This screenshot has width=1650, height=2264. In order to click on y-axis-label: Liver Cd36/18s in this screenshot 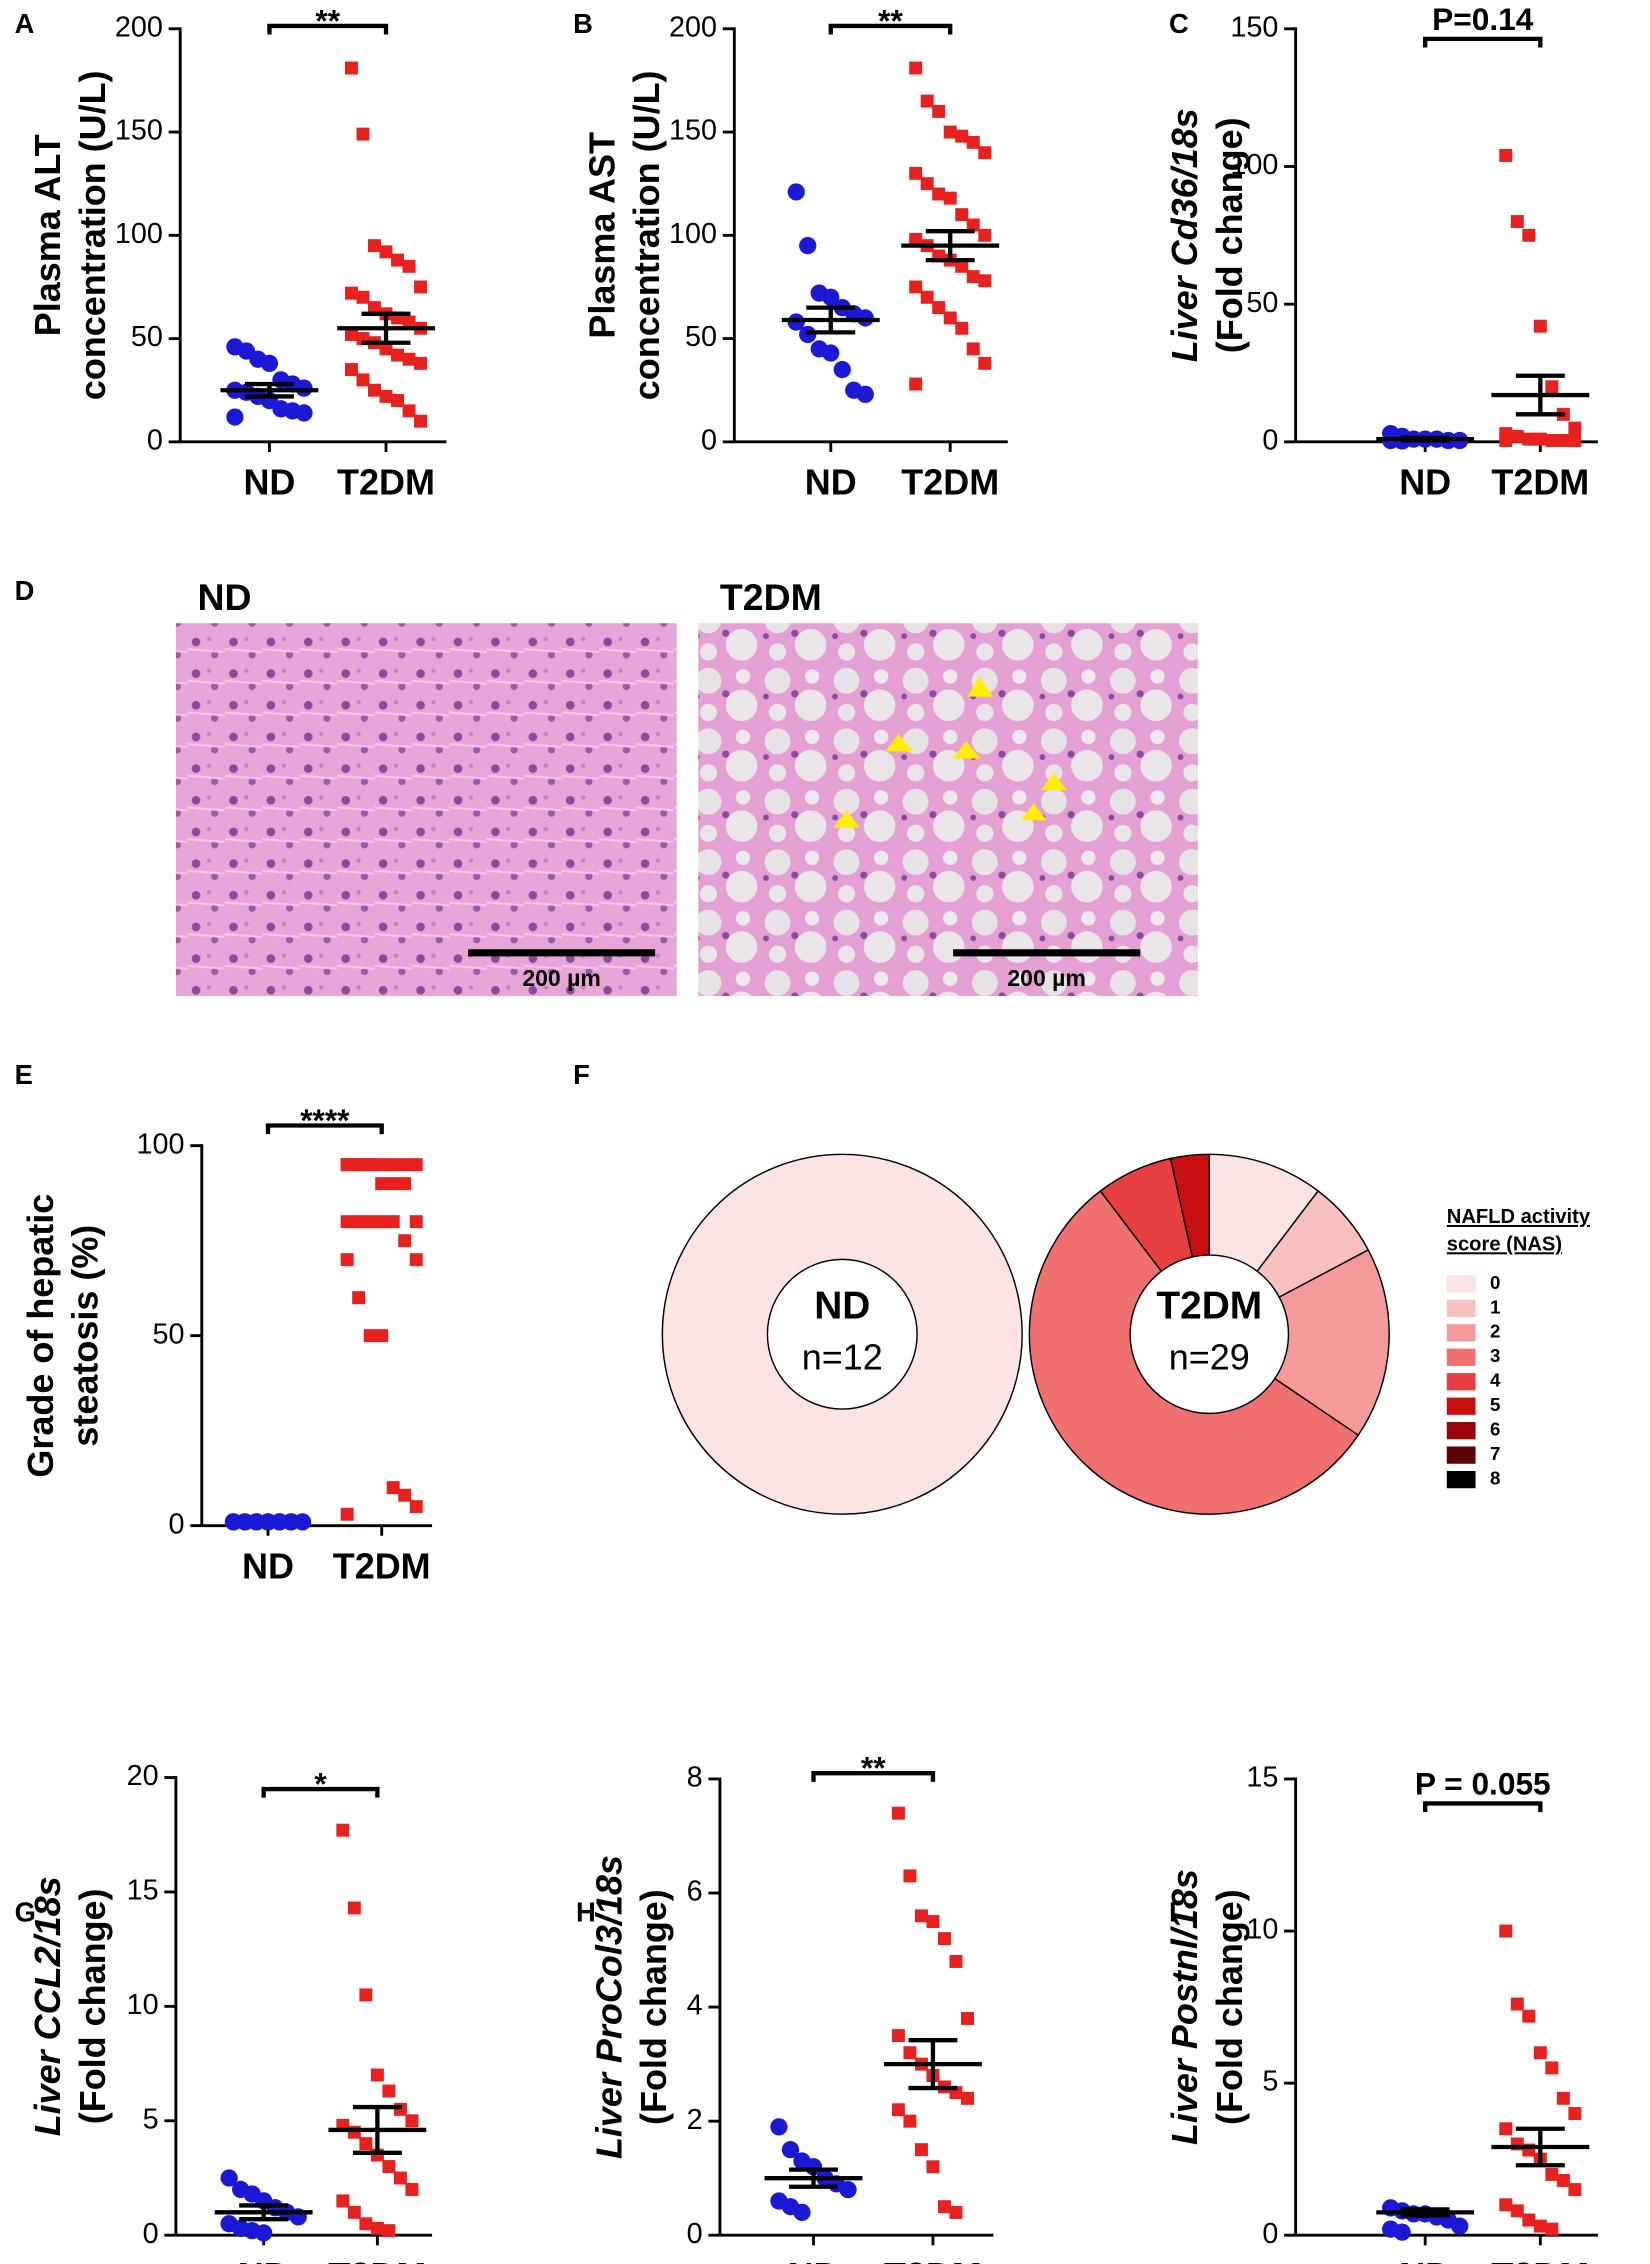, I will do `click(1184, 235)`.